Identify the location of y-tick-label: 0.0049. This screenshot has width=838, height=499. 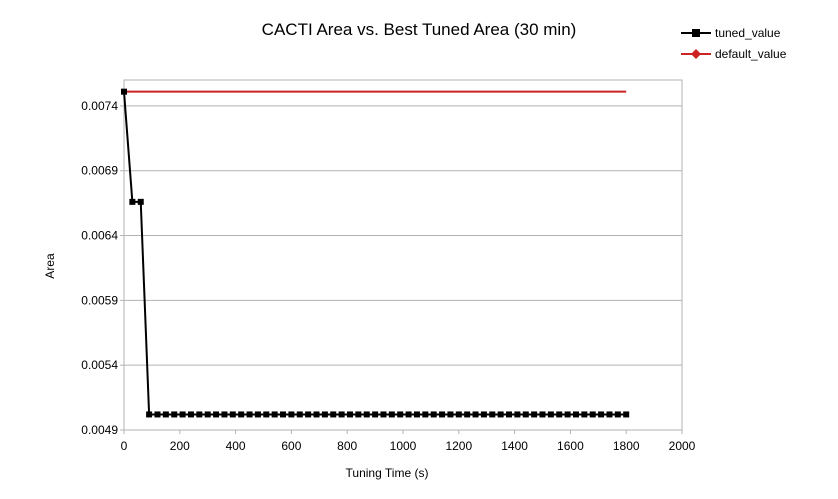
(99, 430).